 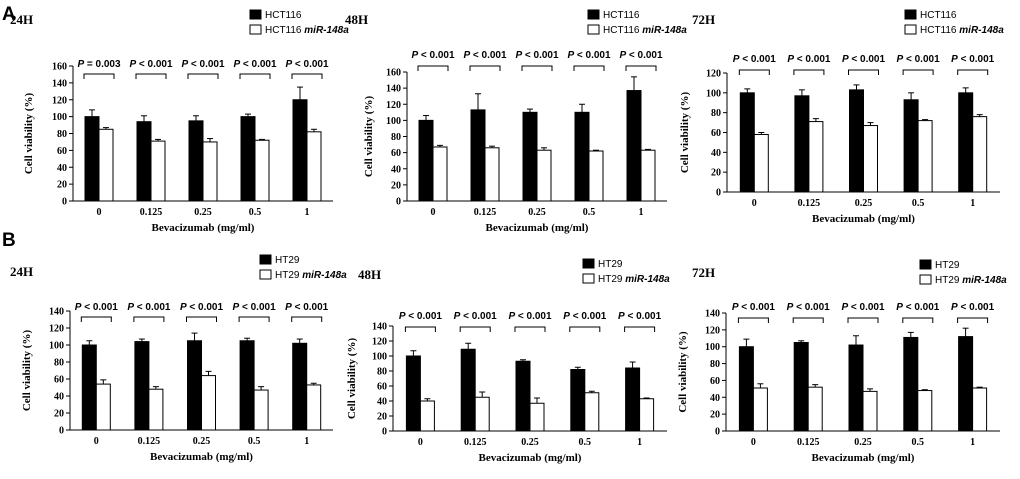 What do you see at coordinates (59, 380) in the screenshot?
I see `y-tick-label: 60` at bounding box center [59, 380].